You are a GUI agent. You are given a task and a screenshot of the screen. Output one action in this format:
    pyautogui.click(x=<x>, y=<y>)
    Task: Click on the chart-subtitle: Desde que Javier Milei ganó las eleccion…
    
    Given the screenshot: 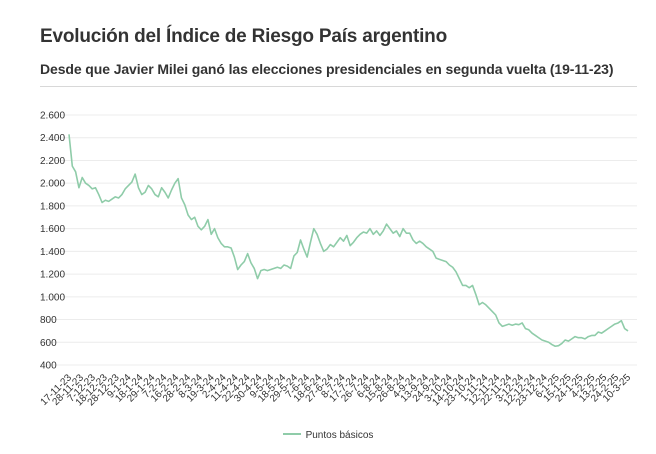 What is the action you would take?
    pyautogui.click(x=327, y=69)
    